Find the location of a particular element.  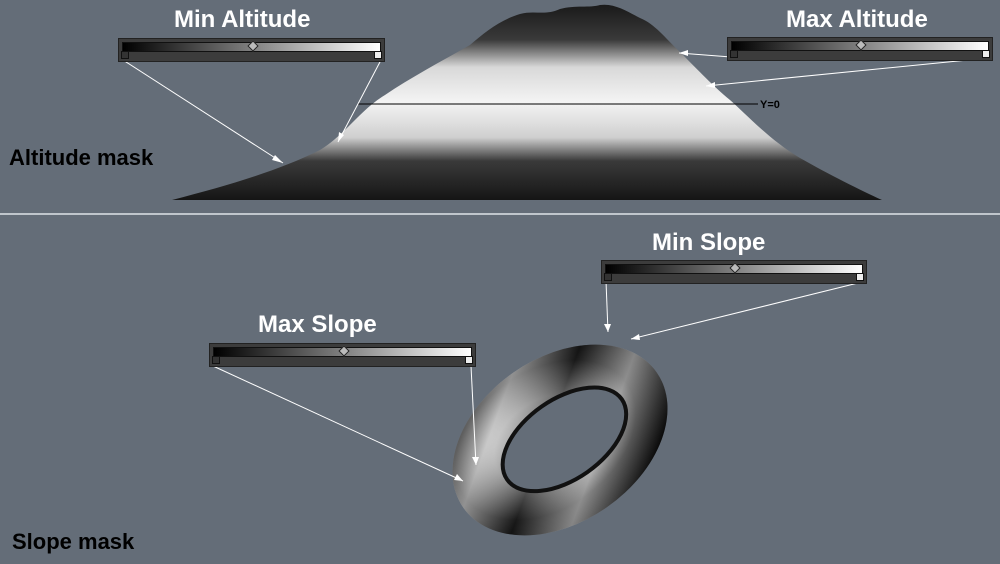

max-altitude-title: Max Altitude is located at coordinates (857, 19).